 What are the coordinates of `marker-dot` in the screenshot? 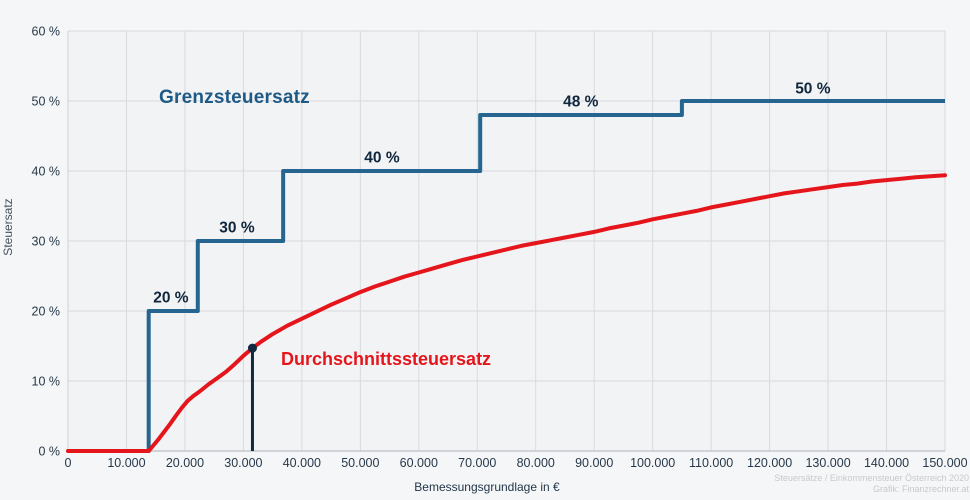 It's located at (252, 348).